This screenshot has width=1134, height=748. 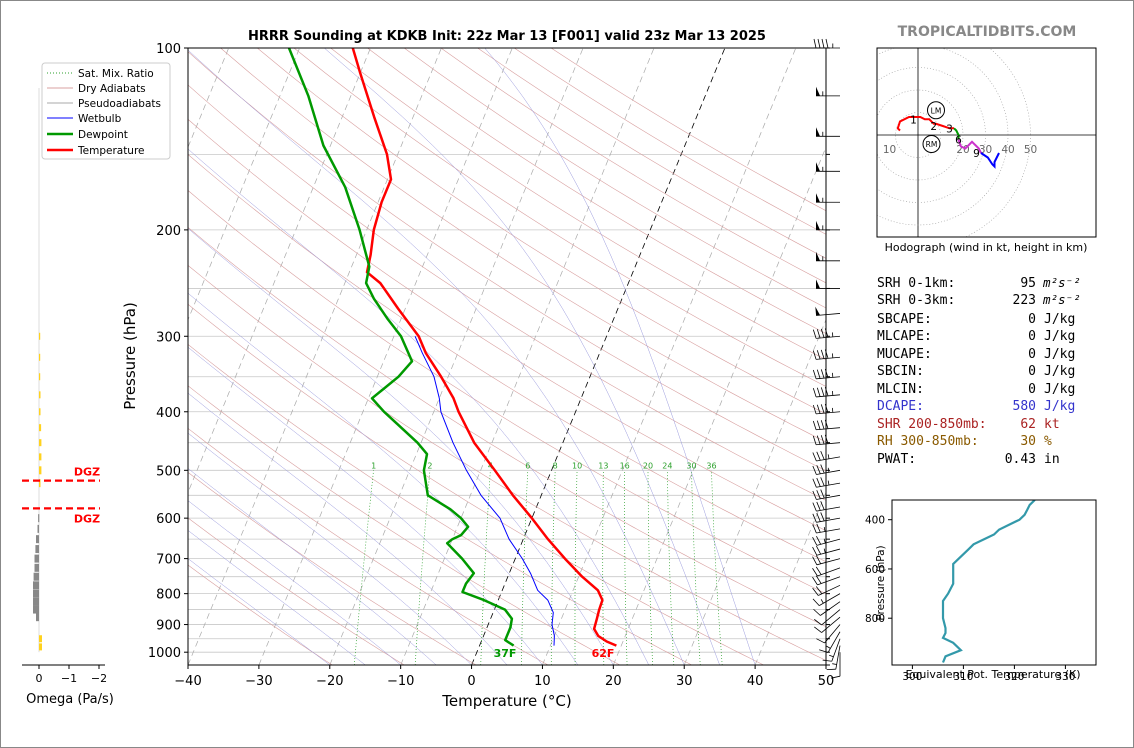 I want to click on theta-e-y-tick-label: 600, so click(x=875, y=570).